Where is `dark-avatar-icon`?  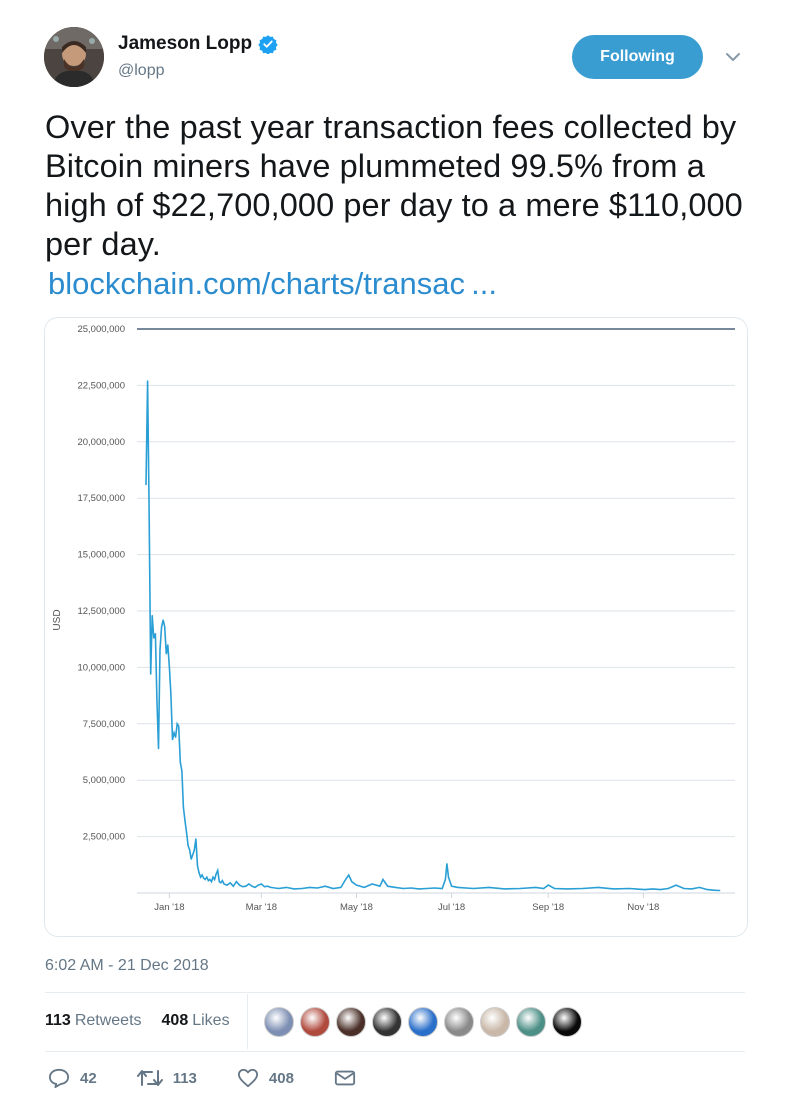
dark-avatar-icon is located at coordinates (387, 1022).